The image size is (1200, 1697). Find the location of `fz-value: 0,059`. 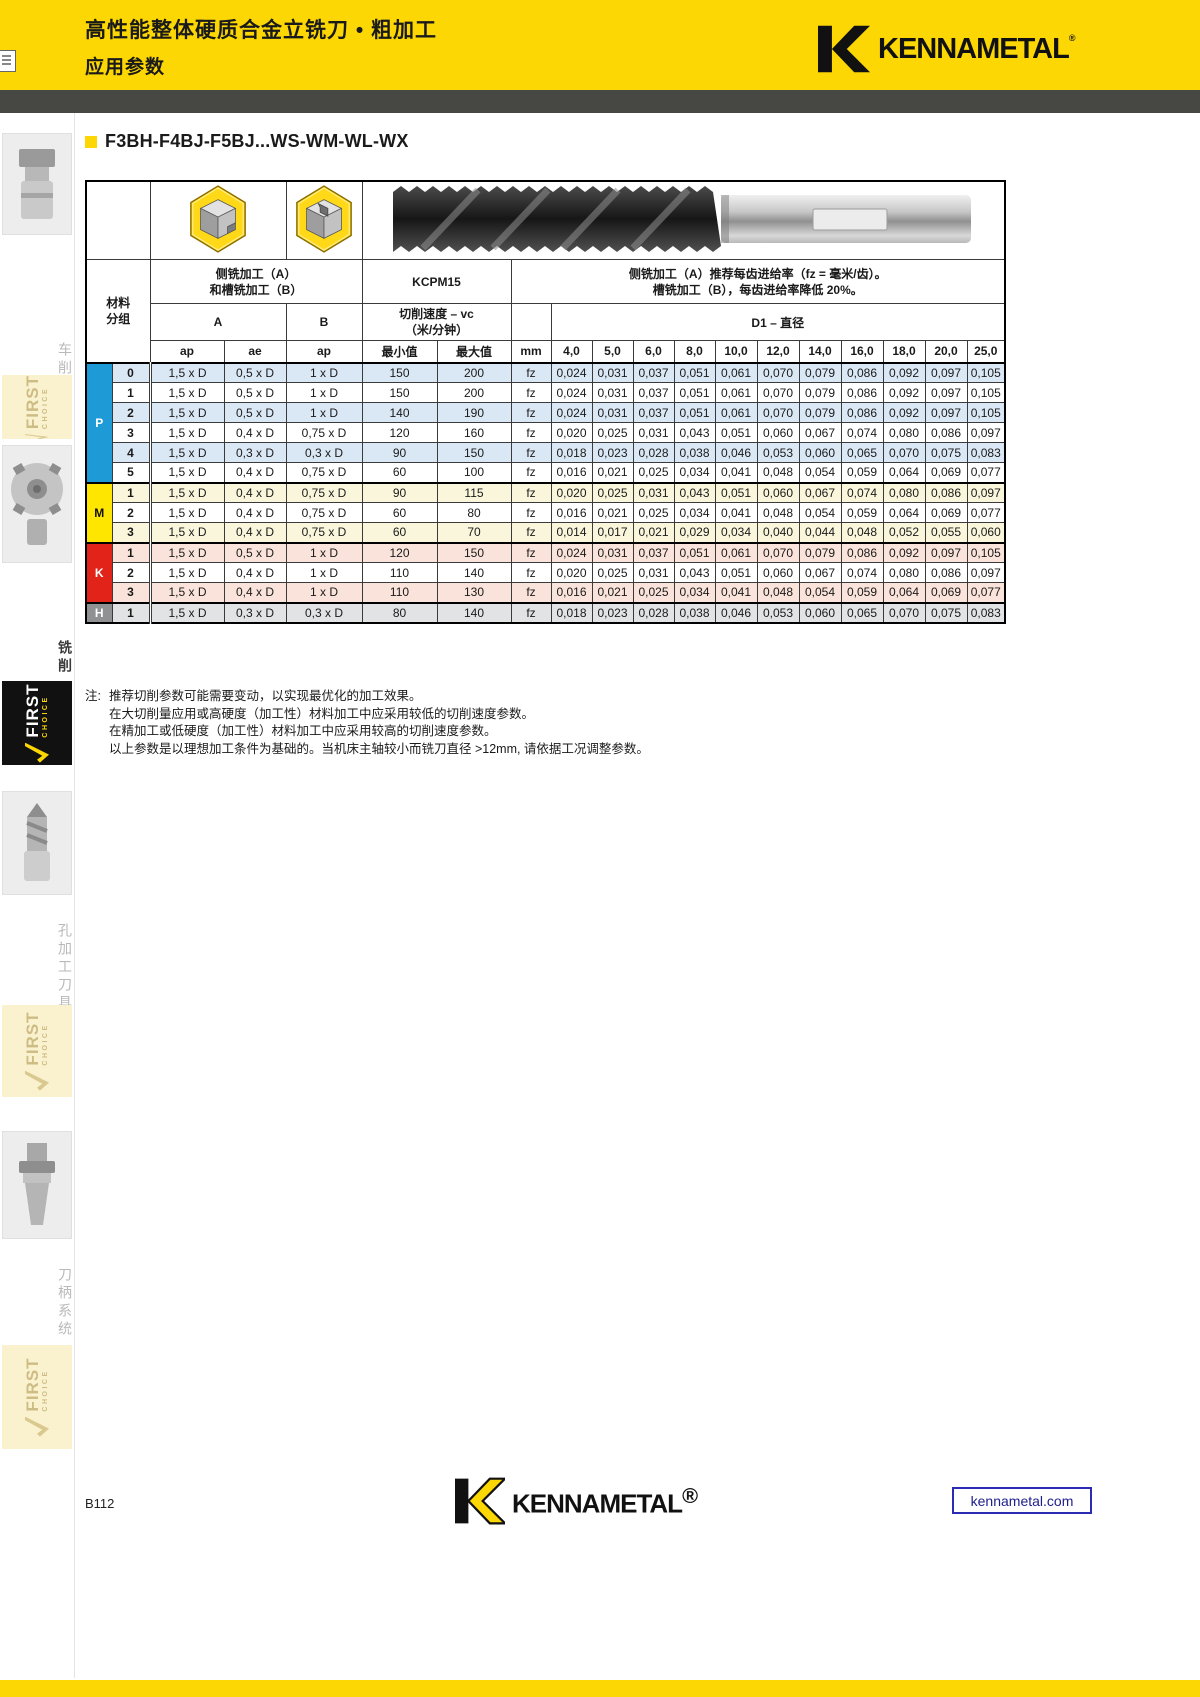

fz-value: 0,059 is located at coordinates (862, 472).